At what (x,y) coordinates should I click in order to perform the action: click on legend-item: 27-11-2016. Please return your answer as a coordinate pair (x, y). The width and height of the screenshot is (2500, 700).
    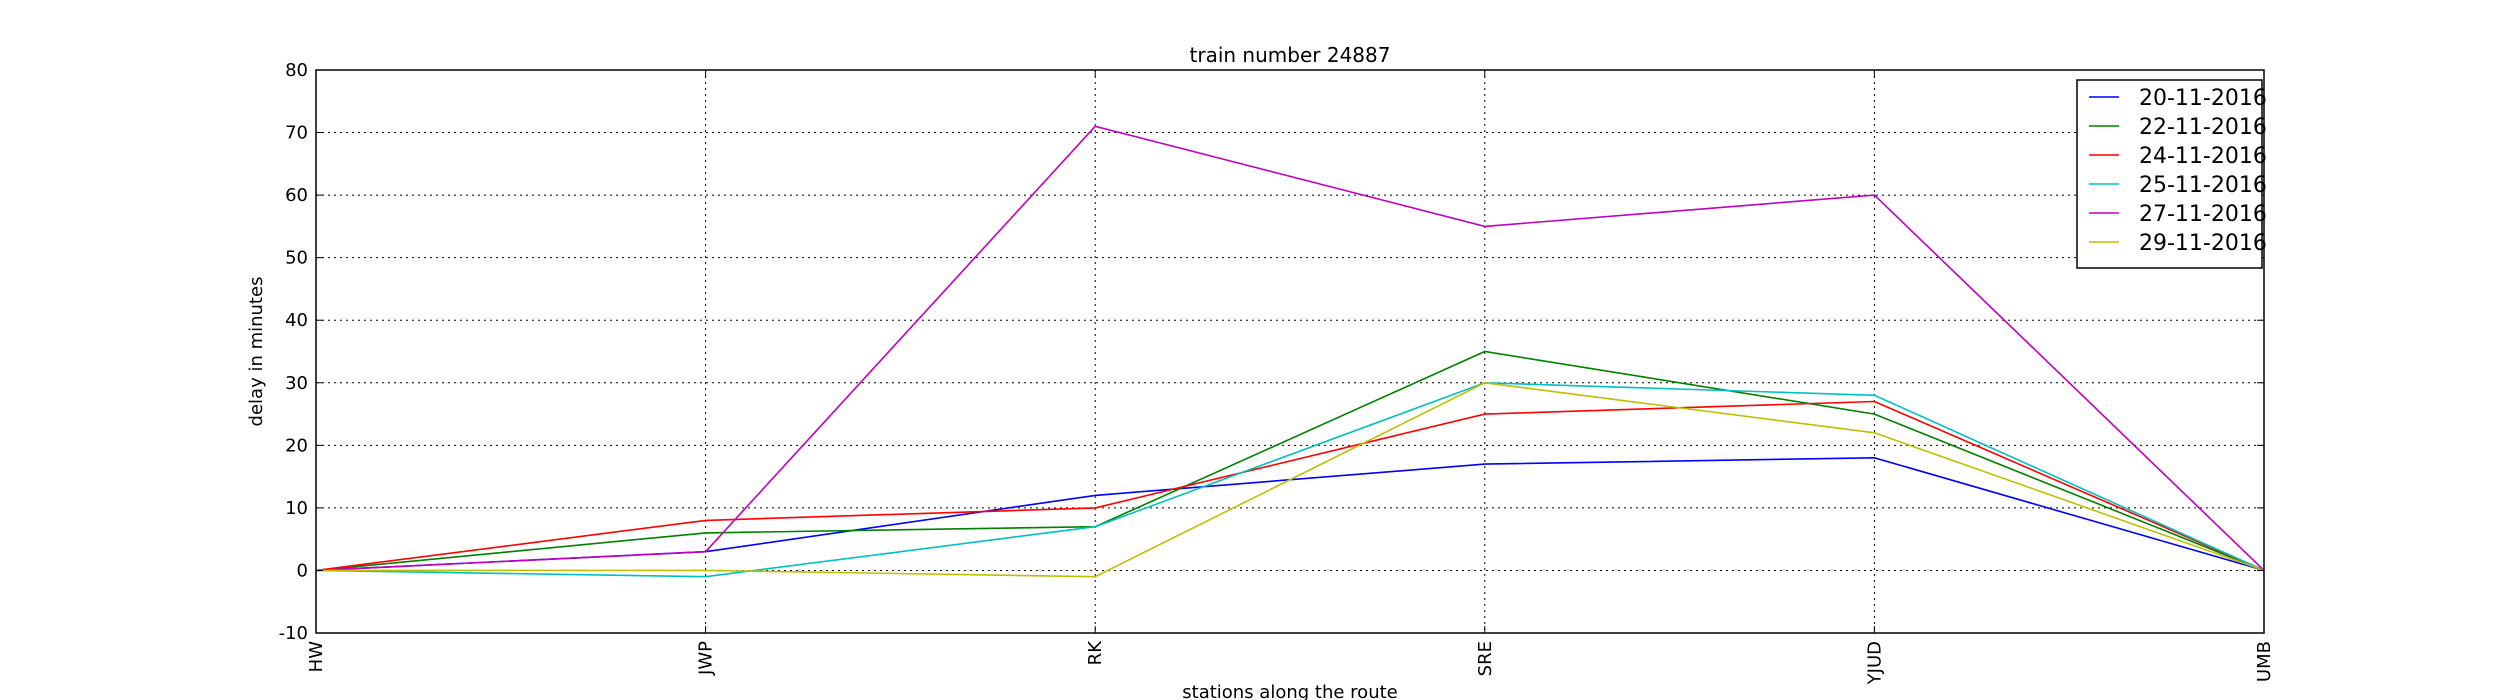
    Looking at the image, I should click on (2178, 214).